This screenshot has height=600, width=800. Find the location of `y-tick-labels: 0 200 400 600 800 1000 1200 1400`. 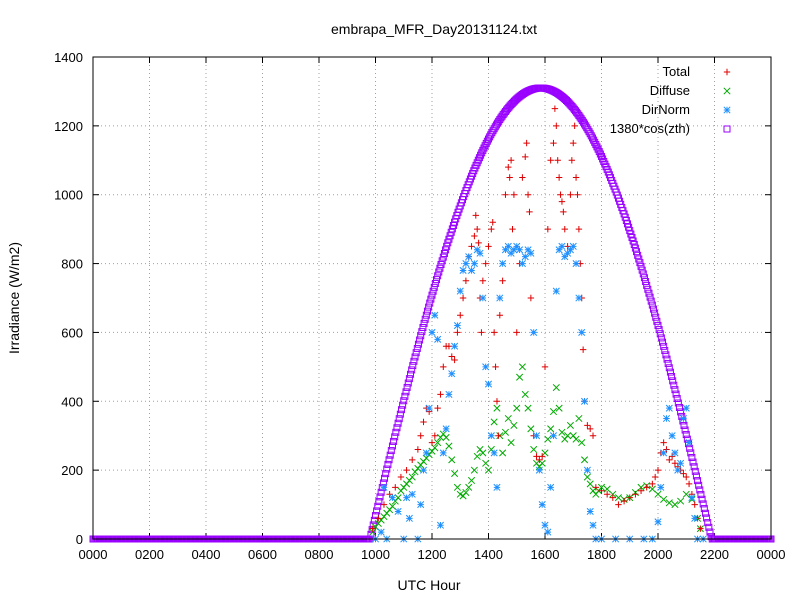

y-tick-labels: 0 200 400 600 800 1000 1200 1400 is located at coordinates (68, 298).